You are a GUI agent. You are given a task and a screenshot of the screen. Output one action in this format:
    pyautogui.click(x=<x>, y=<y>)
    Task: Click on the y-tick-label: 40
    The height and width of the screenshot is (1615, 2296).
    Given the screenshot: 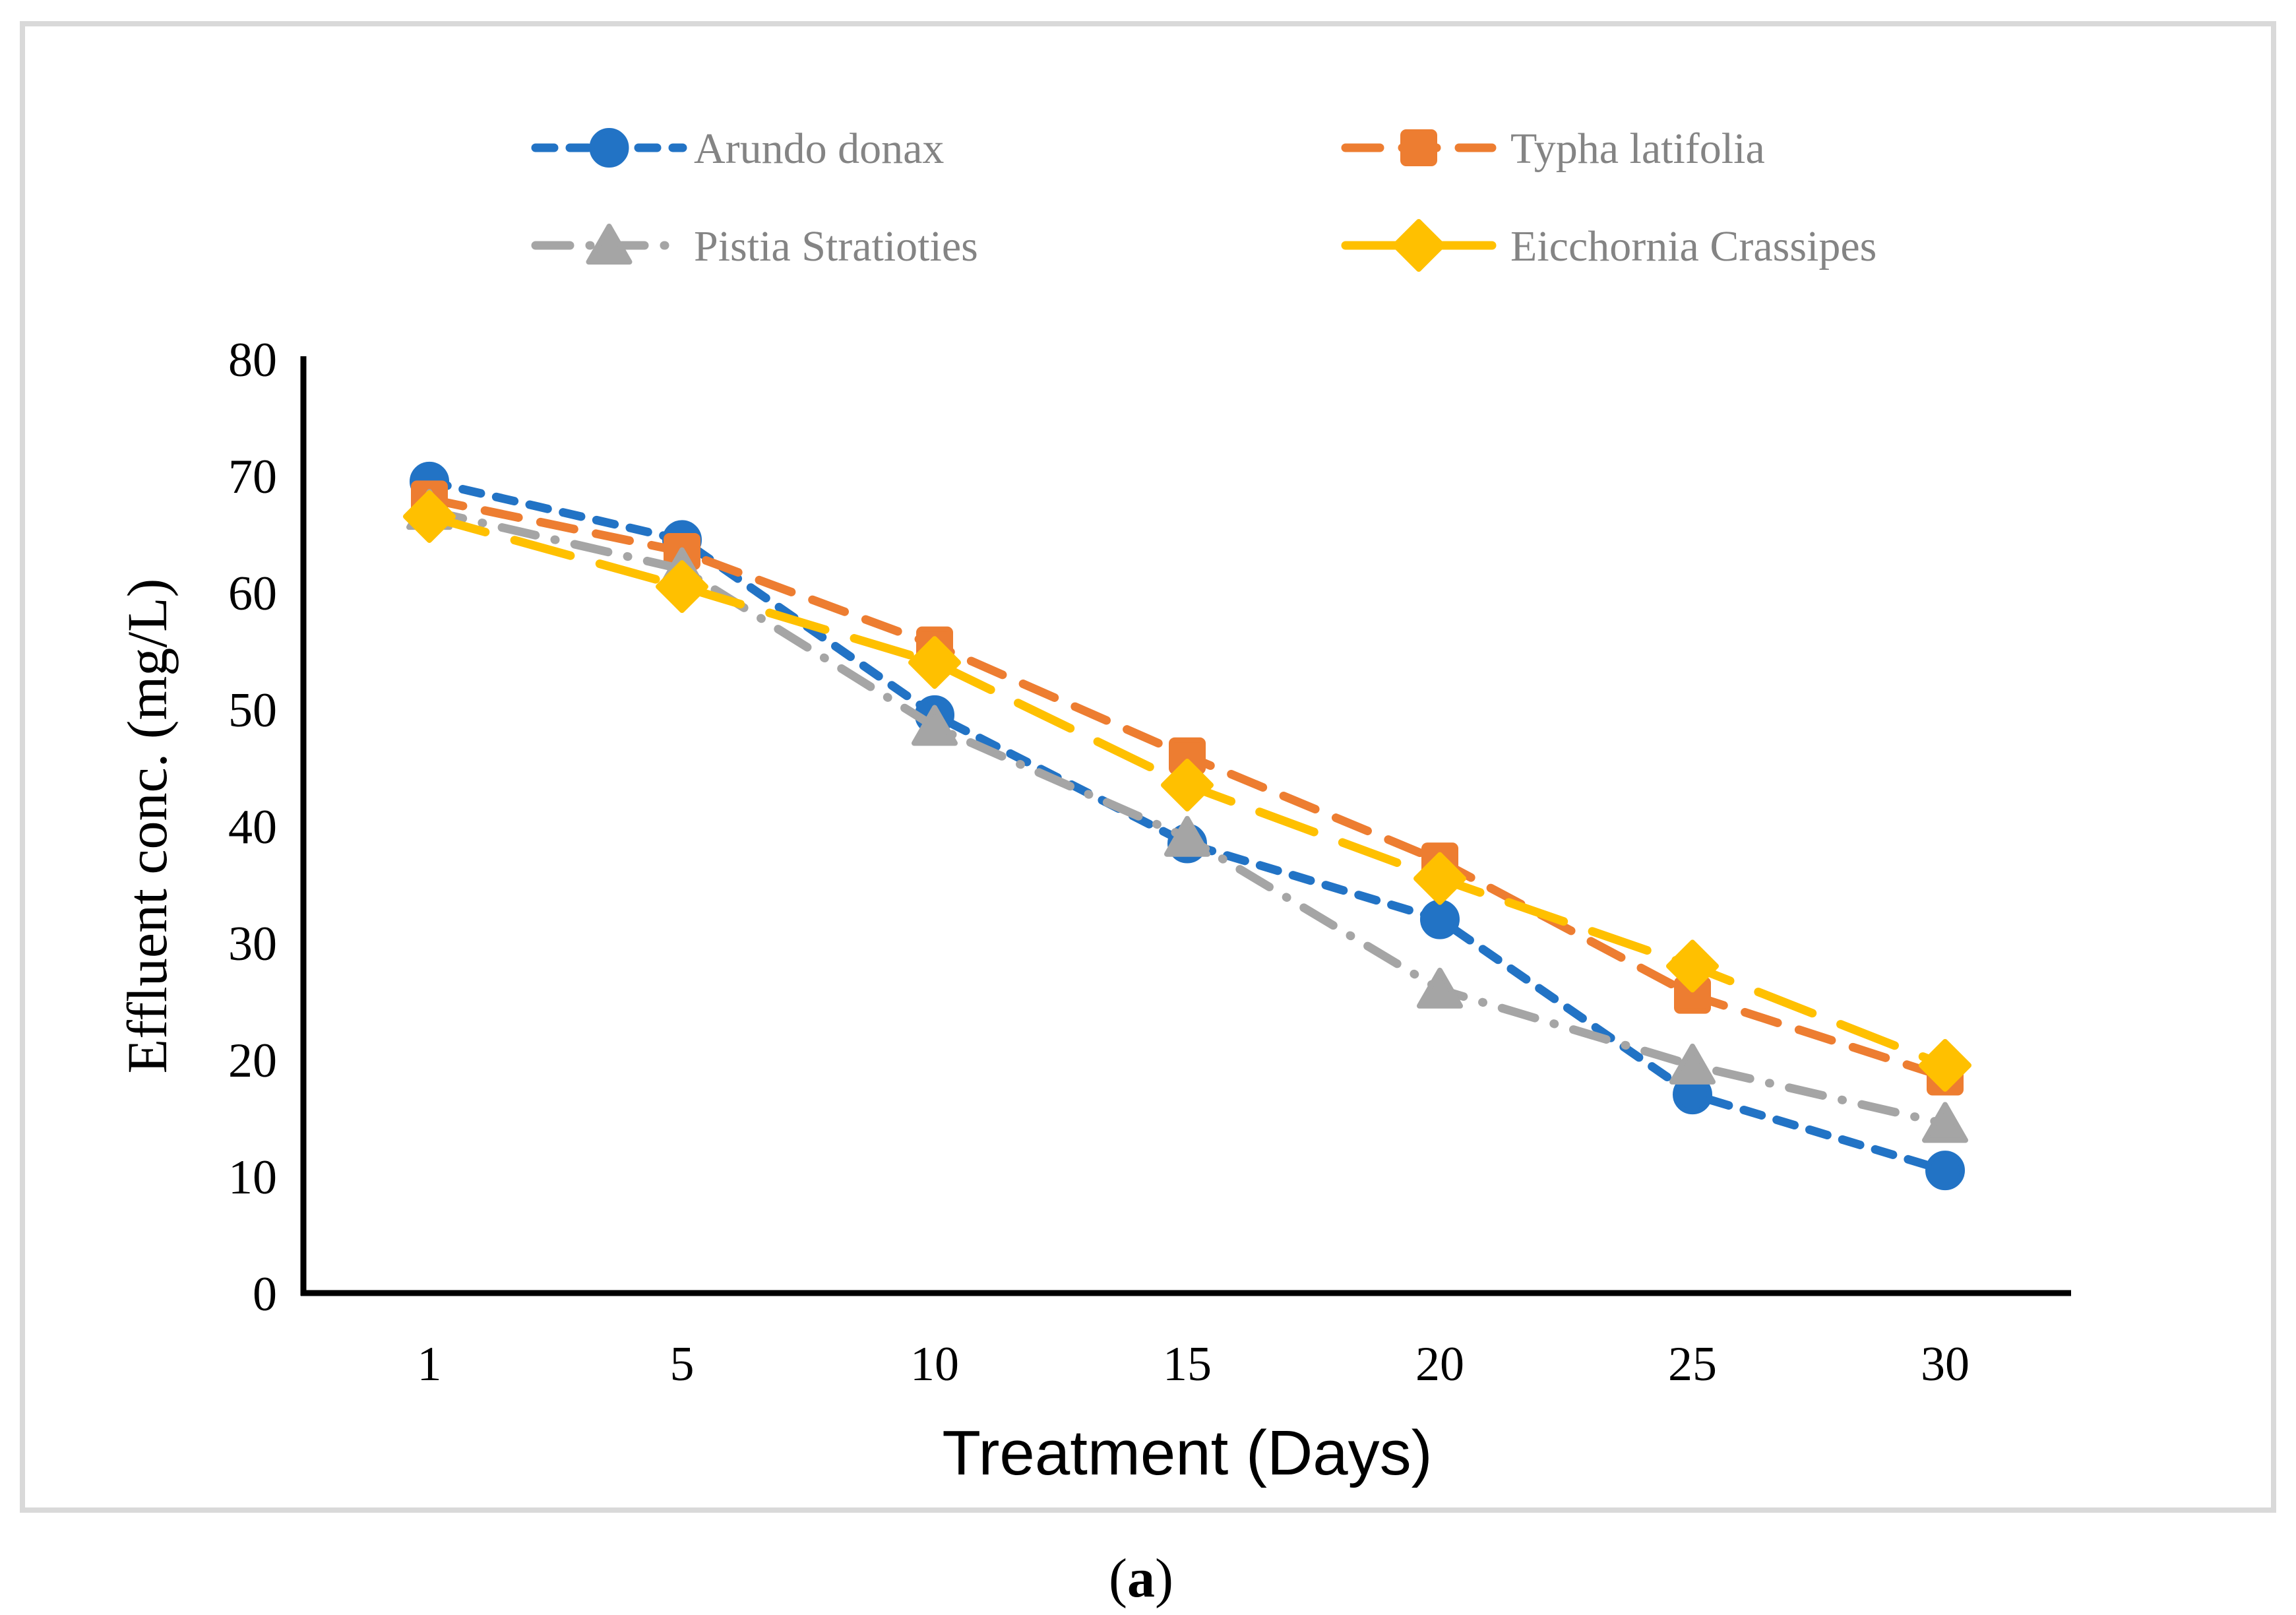 What is the action you would take?
    pyautogui.click(x=252, y=827)
    